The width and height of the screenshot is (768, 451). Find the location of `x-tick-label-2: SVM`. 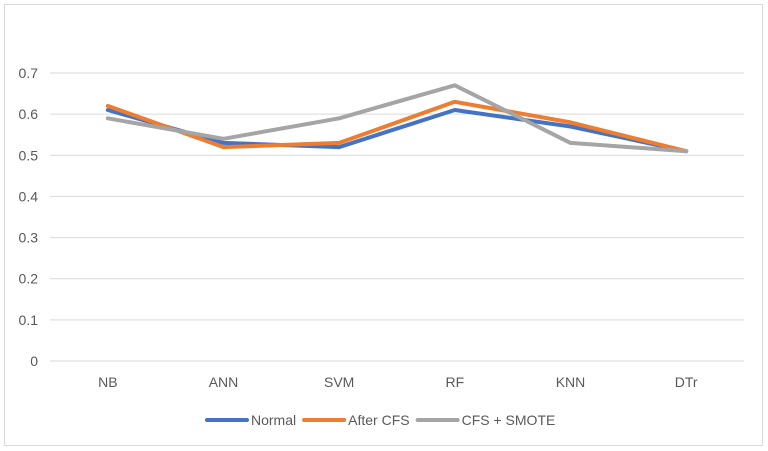

x-tick-label-2: SVM is located at coordinates (339, 382).